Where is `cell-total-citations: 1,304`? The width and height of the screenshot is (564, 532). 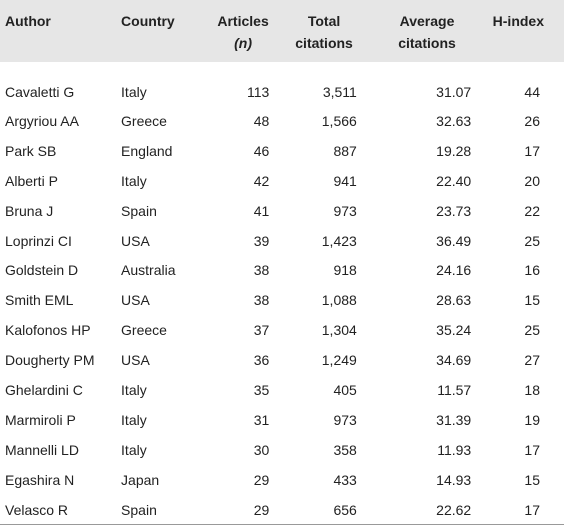 cell-total-citations: 1,304 is located at coordinates (339, 330).